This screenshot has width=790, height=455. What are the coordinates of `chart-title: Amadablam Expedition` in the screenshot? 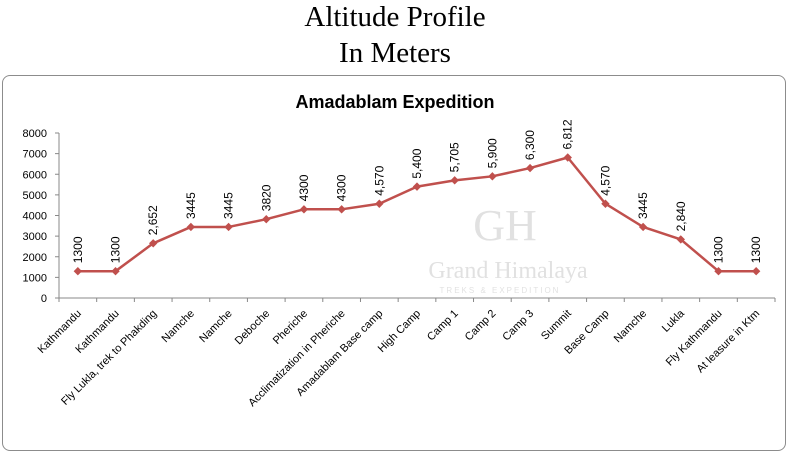 It's located at (394, 102).